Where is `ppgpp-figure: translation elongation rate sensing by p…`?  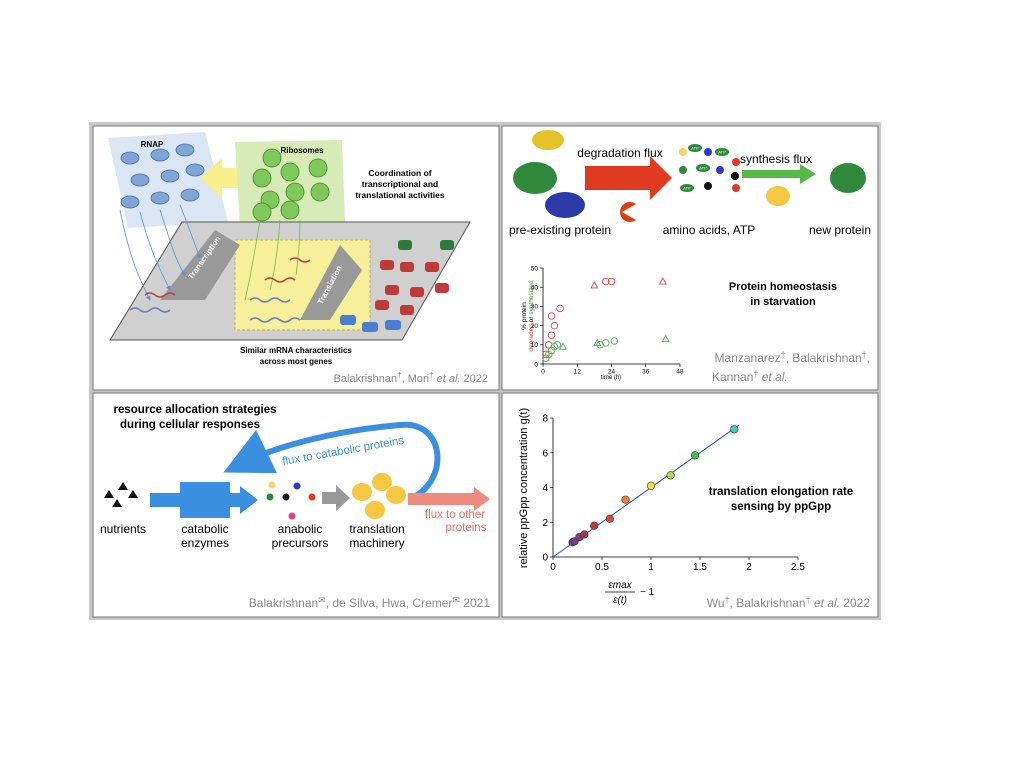 ppgpp-figure: translation elongation rate sensing by p… is located at coordinates (694, 509).